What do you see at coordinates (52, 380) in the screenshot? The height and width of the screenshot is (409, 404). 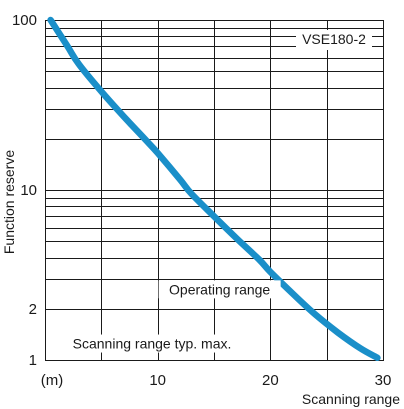 I see `x-unit-label: (m)` at bounding box center [52, 380].